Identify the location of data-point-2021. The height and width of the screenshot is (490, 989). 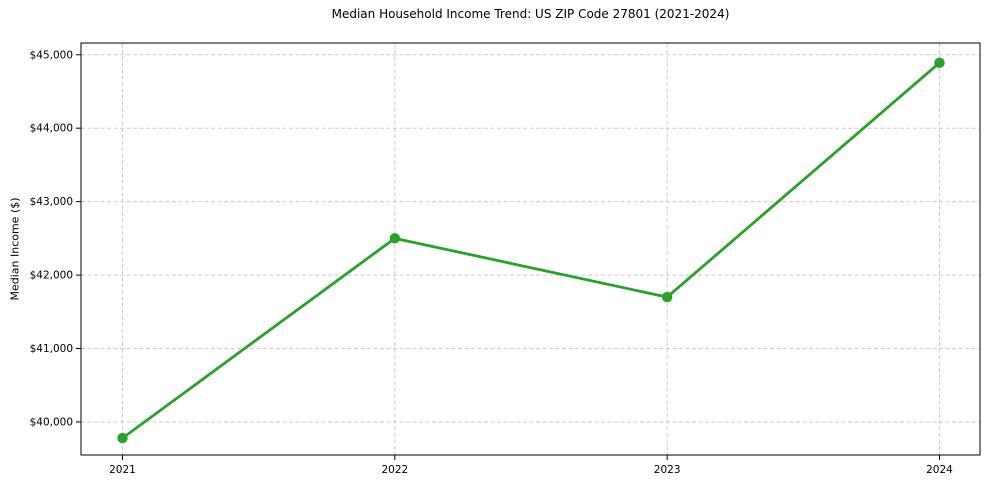
(122, 438).